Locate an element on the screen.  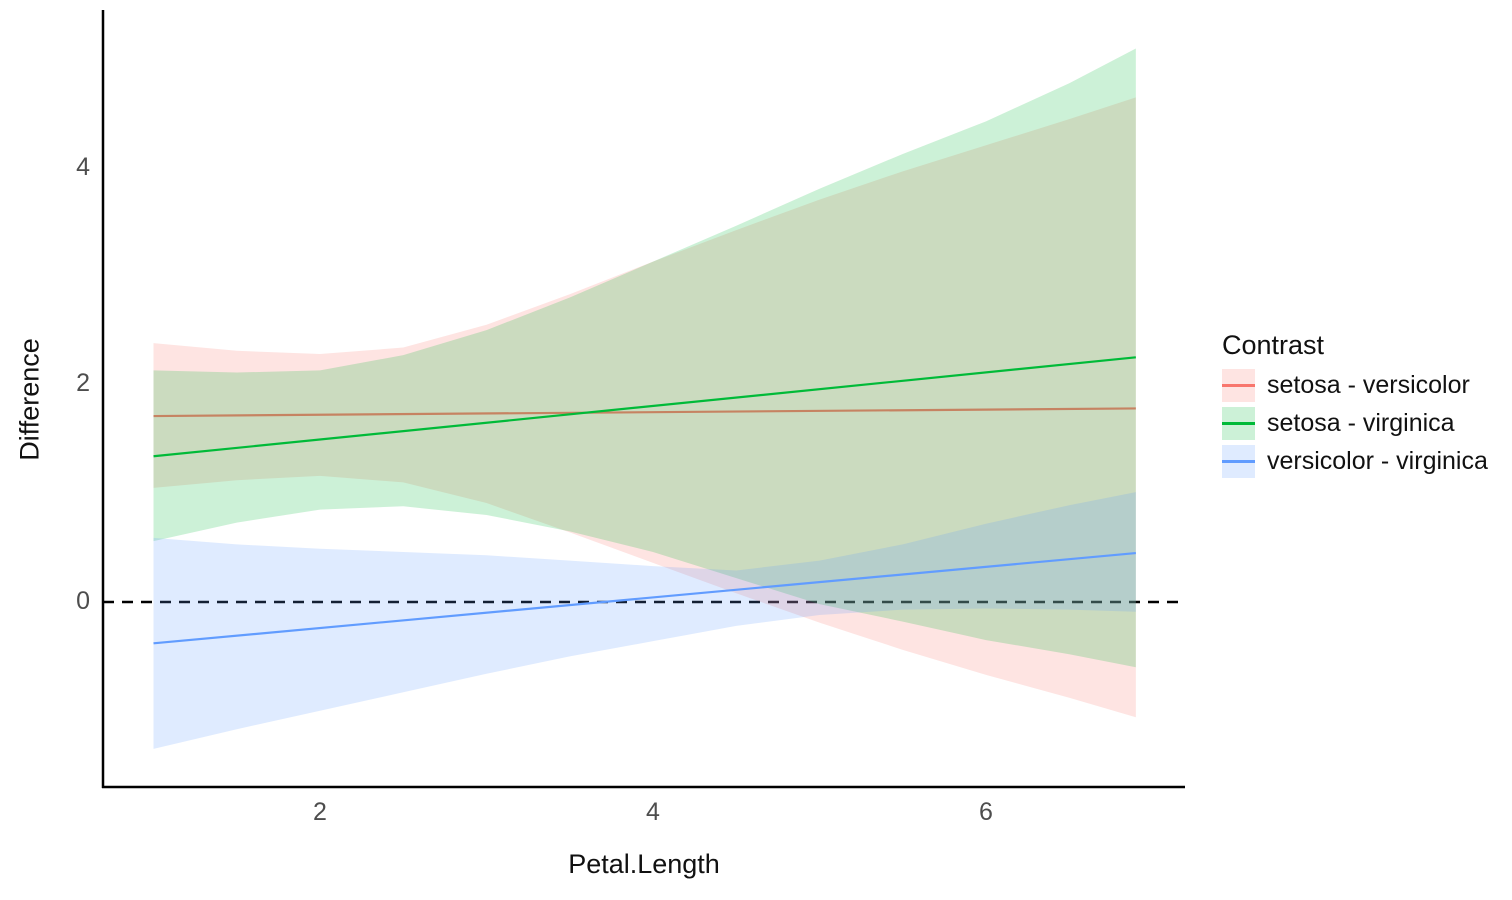
trend-line-setosa-versicolor is located at coordinates (644, 412).